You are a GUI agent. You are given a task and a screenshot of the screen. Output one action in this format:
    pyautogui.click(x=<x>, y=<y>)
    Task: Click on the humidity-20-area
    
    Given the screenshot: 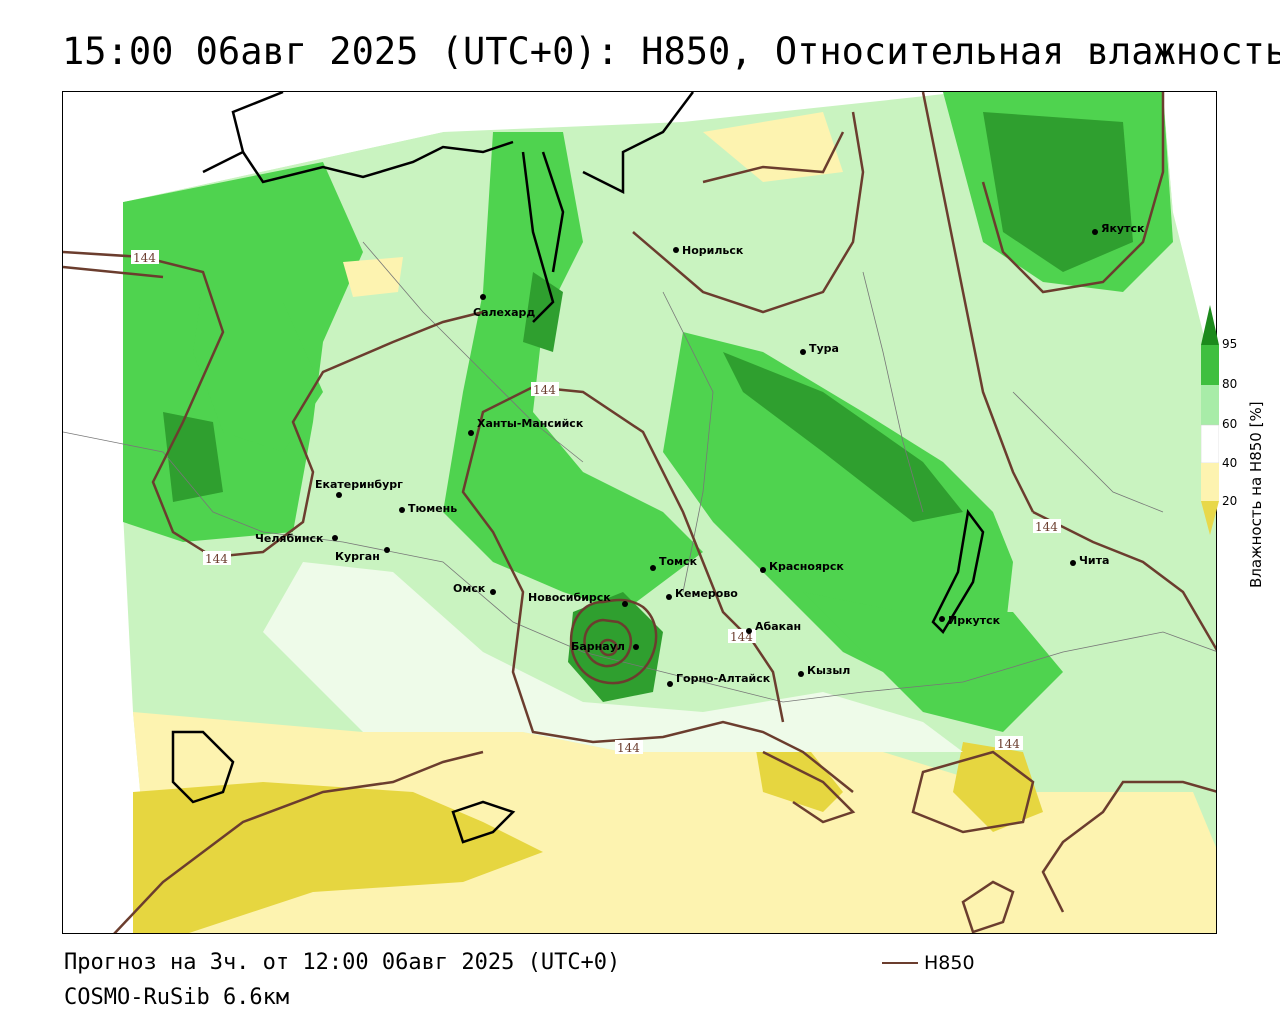 What is the action you would take?
    pyautogui.click(x=338, y=857)
    